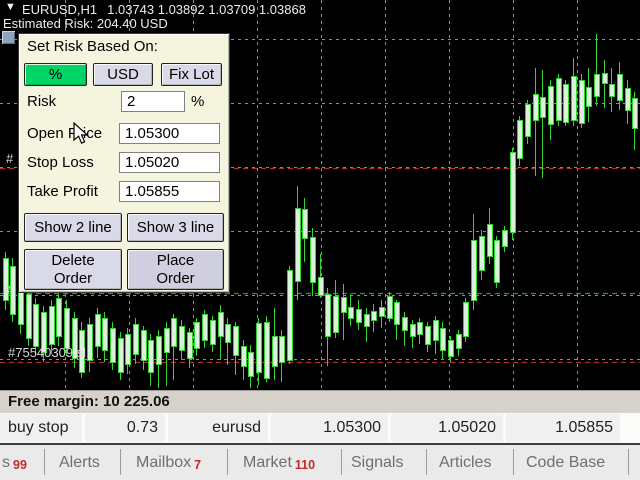  I want to click on estimated-risk-label: Estimated Risk: 204.40 USD, so click(85, 23).